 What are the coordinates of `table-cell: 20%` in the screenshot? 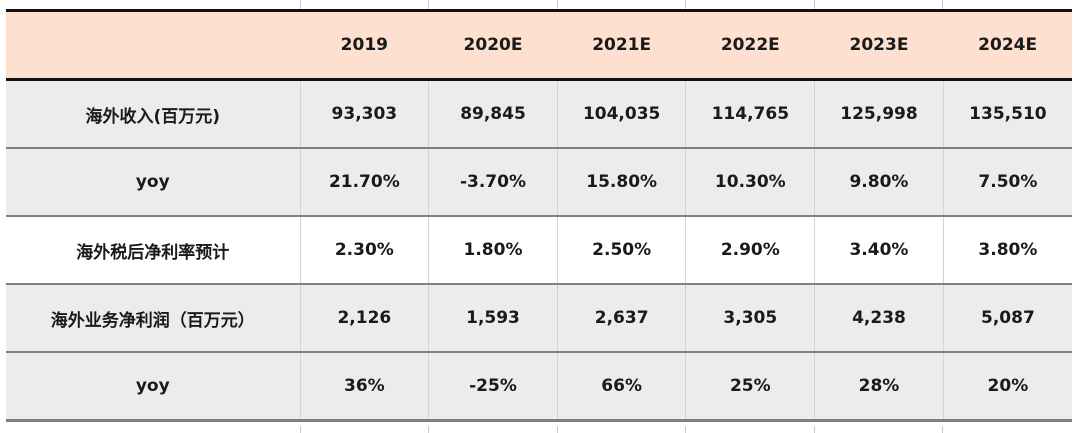 It's located at (1007, 387).